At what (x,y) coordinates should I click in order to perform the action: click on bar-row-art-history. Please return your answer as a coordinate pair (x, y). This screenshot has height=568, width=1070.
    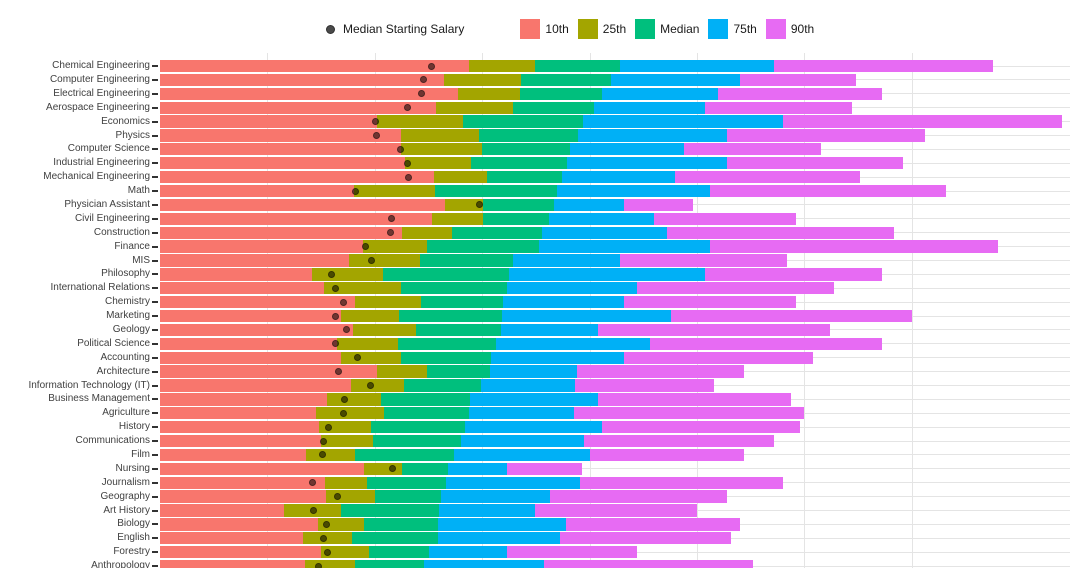
    Looking at the image, I should click on (428, 510).